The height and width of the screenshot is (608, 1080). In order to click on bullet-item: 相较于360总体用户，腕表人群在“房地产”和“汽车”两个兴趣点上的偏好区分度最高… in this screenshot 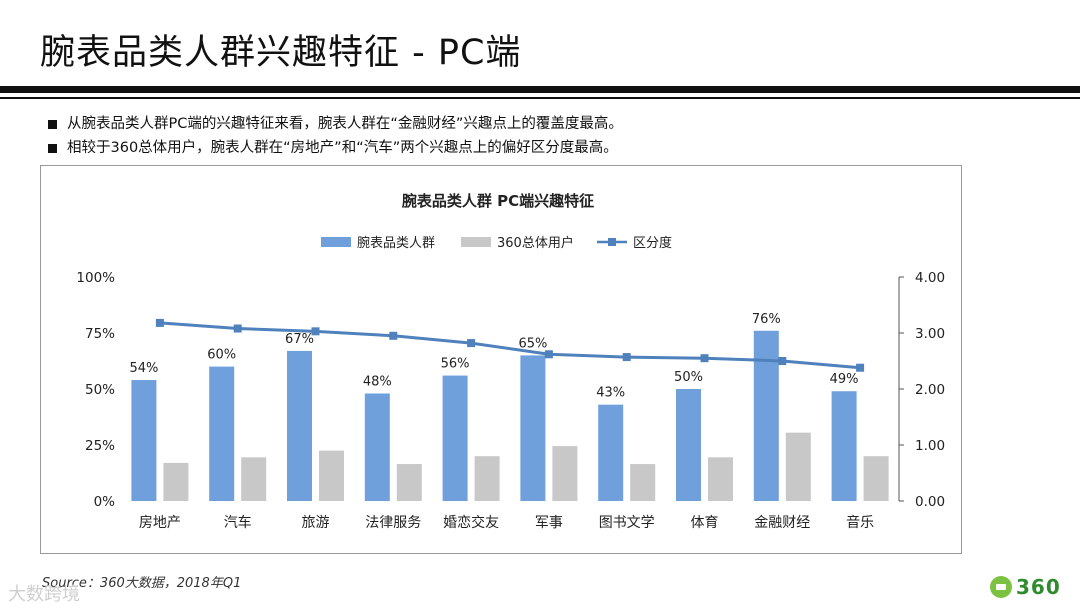, I will do `click(335, 148)`.